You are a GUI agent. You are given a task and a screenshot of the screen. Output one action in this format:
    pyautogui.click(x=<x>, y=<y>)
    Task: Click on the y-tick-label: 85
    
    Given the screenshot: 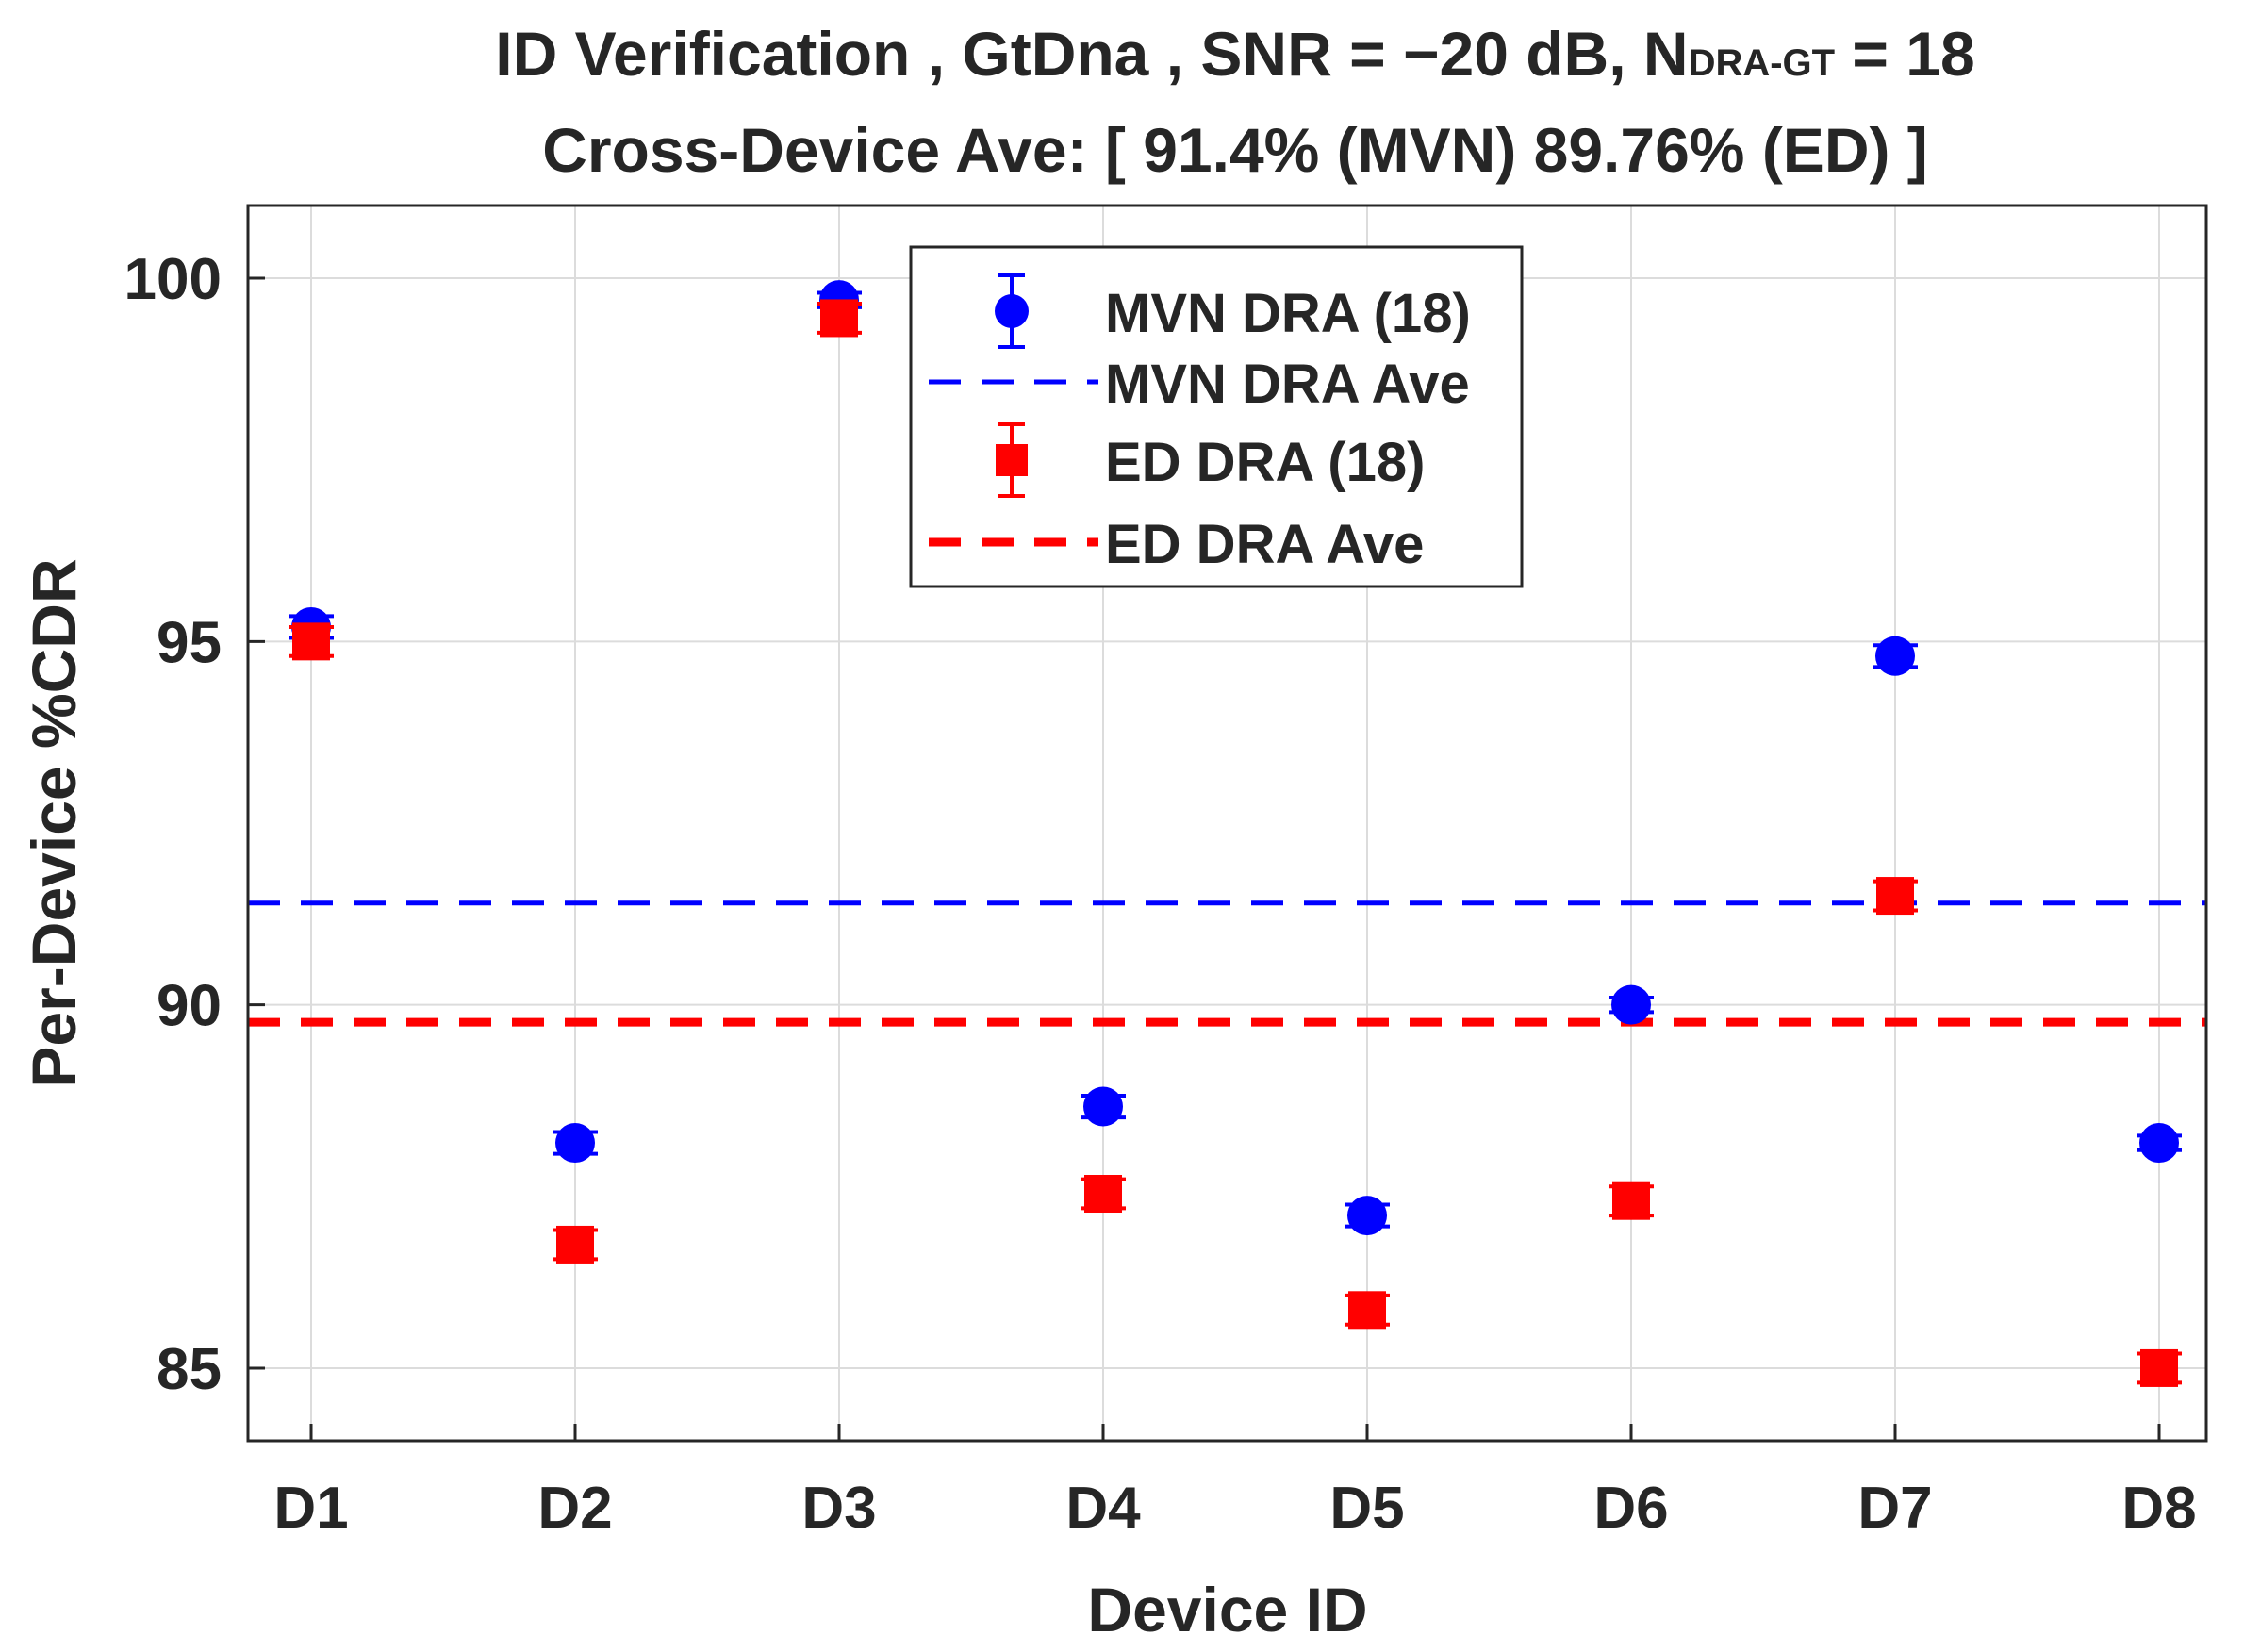 What is the action you would take?
    pyautogui.click(x=189, y=1369)
    